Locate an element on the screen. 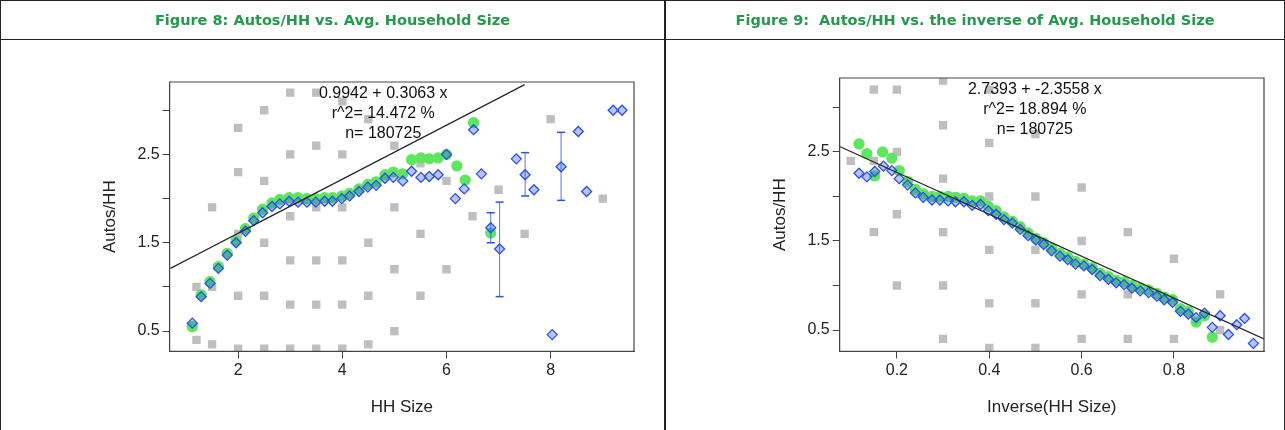  annotation: r^2= 18.894 % is located at coordinates (1035, 109).